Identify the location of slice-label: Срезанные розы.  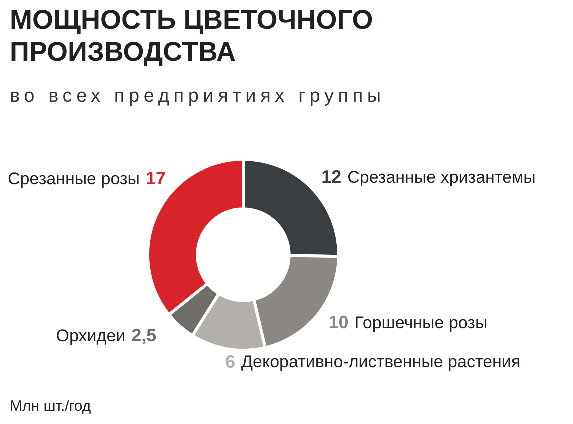
(74, 178).